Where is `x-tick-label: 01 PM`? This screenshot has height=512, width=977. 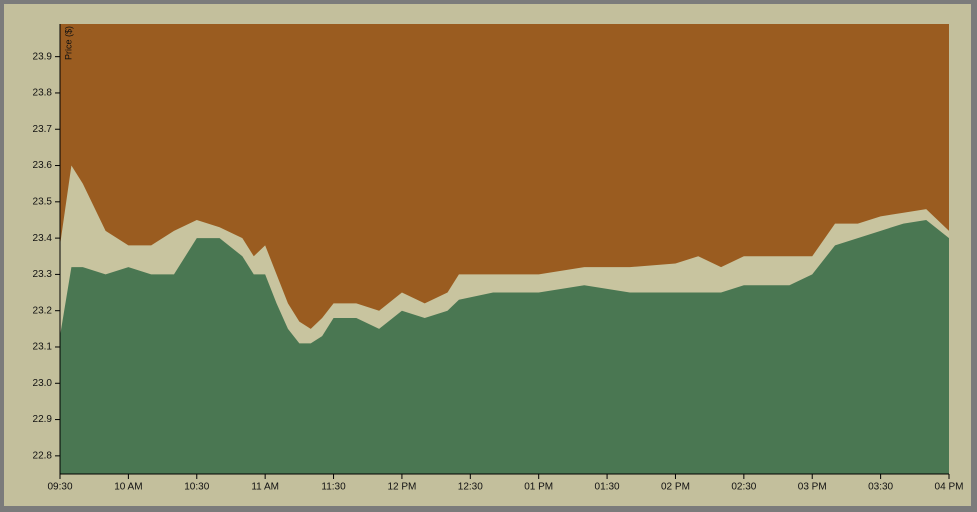 x-tick-label: 01 PM is located at coordinates (538, 487).